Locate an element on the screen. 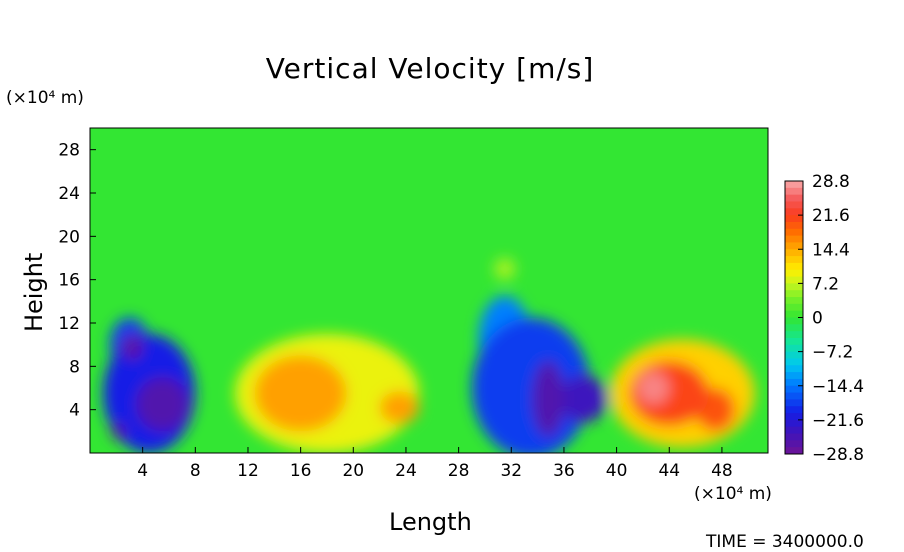  y-tick-label: 28 is located at coordinates (69, 151).